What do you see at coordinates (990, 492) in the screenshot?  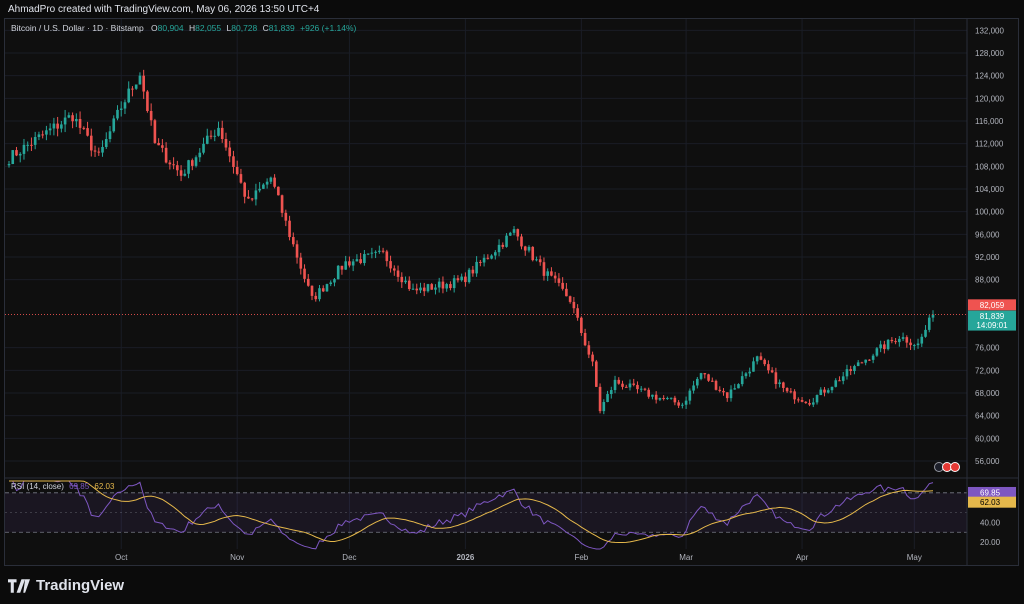 I see `rsi-value-label: 69.85` at bounding box center [990, 492].